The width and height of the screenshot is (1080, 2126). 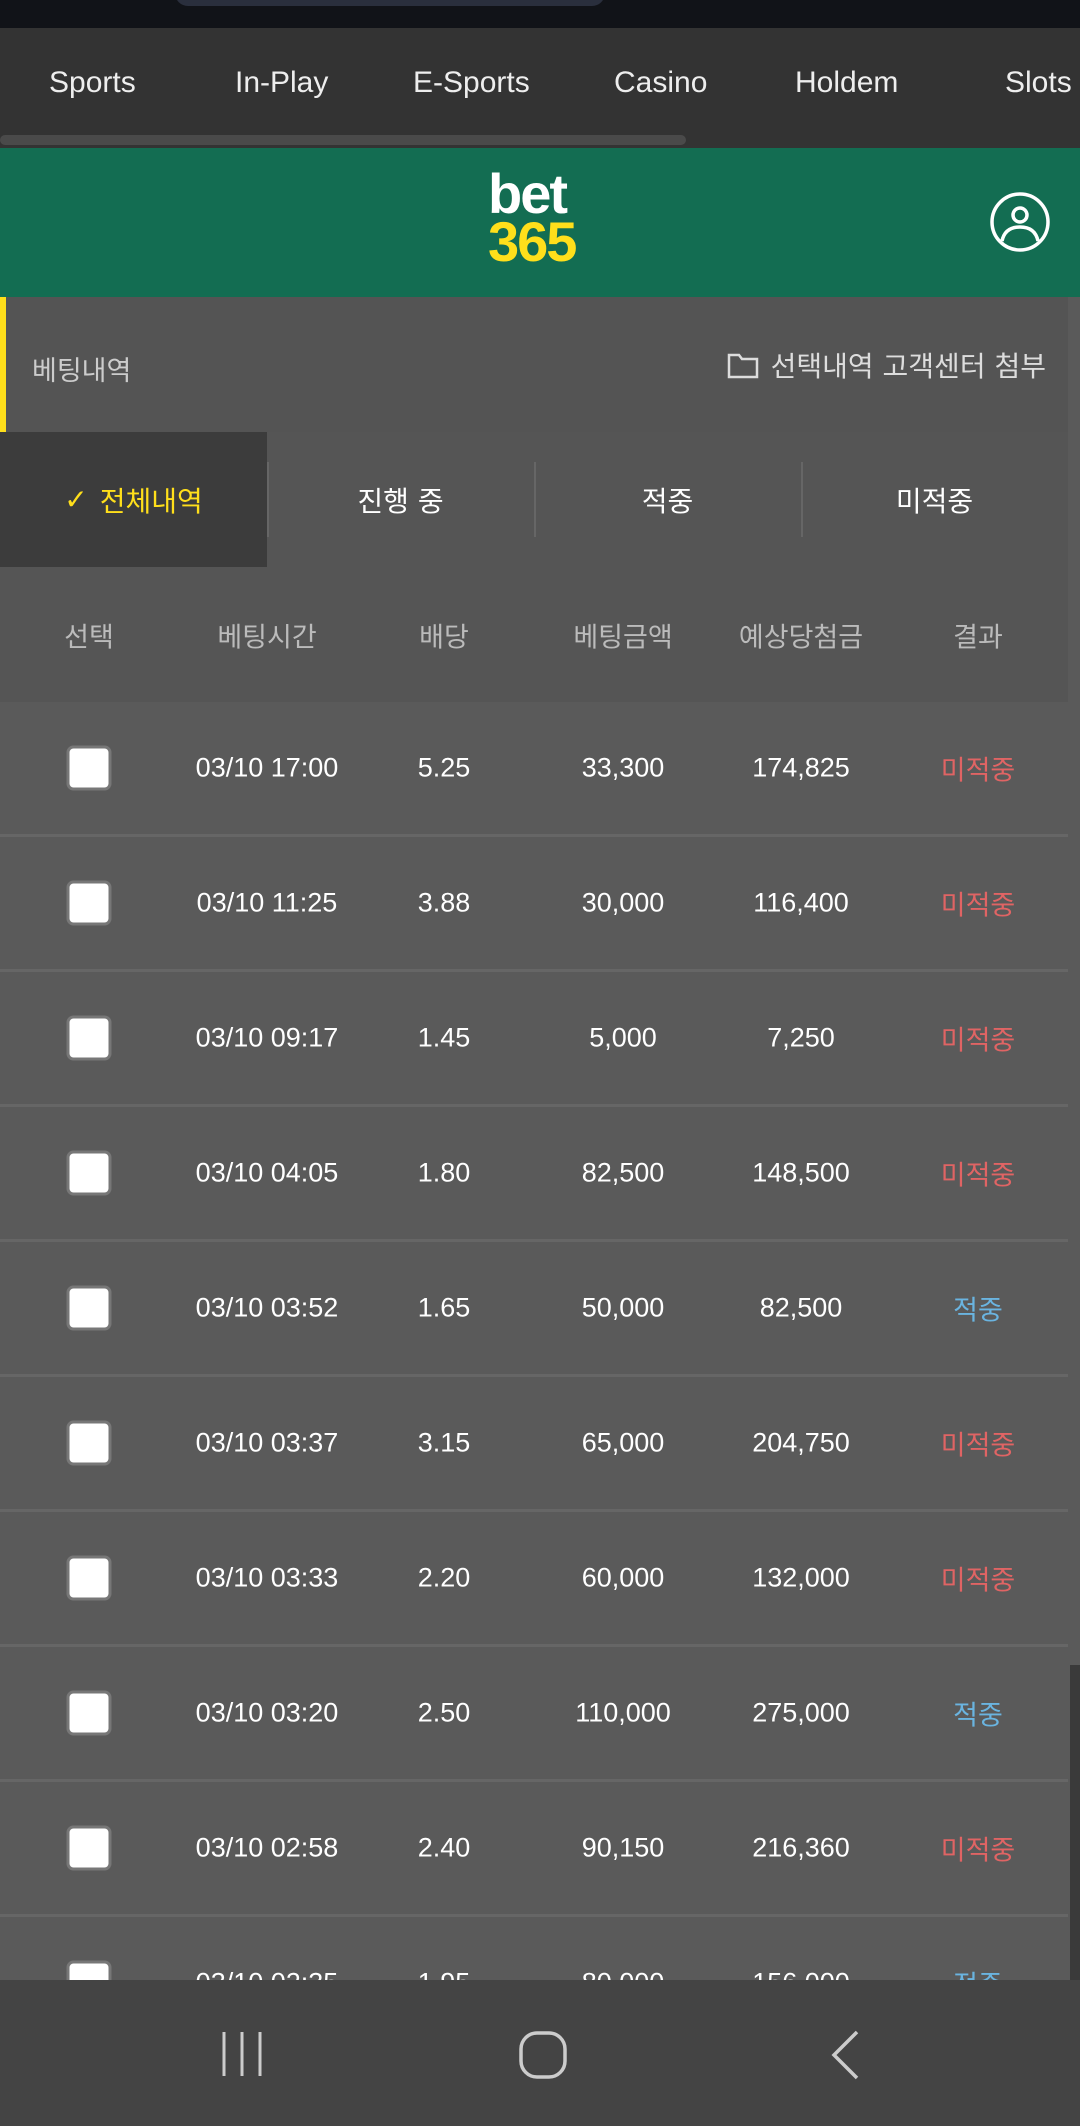 I want to click on header-odds: 배당, so click(x=444, y=637).